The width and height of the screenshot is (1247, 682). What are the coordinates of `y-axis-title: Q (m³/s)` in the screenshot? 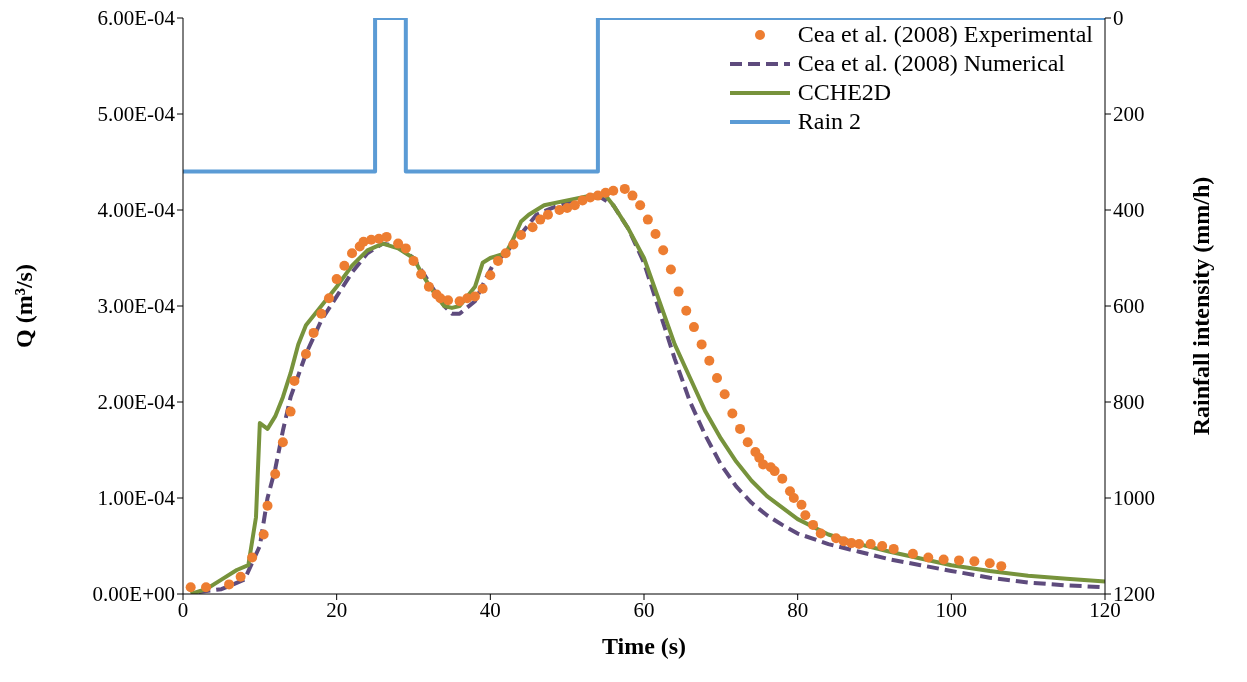 It's located at (23, 306).